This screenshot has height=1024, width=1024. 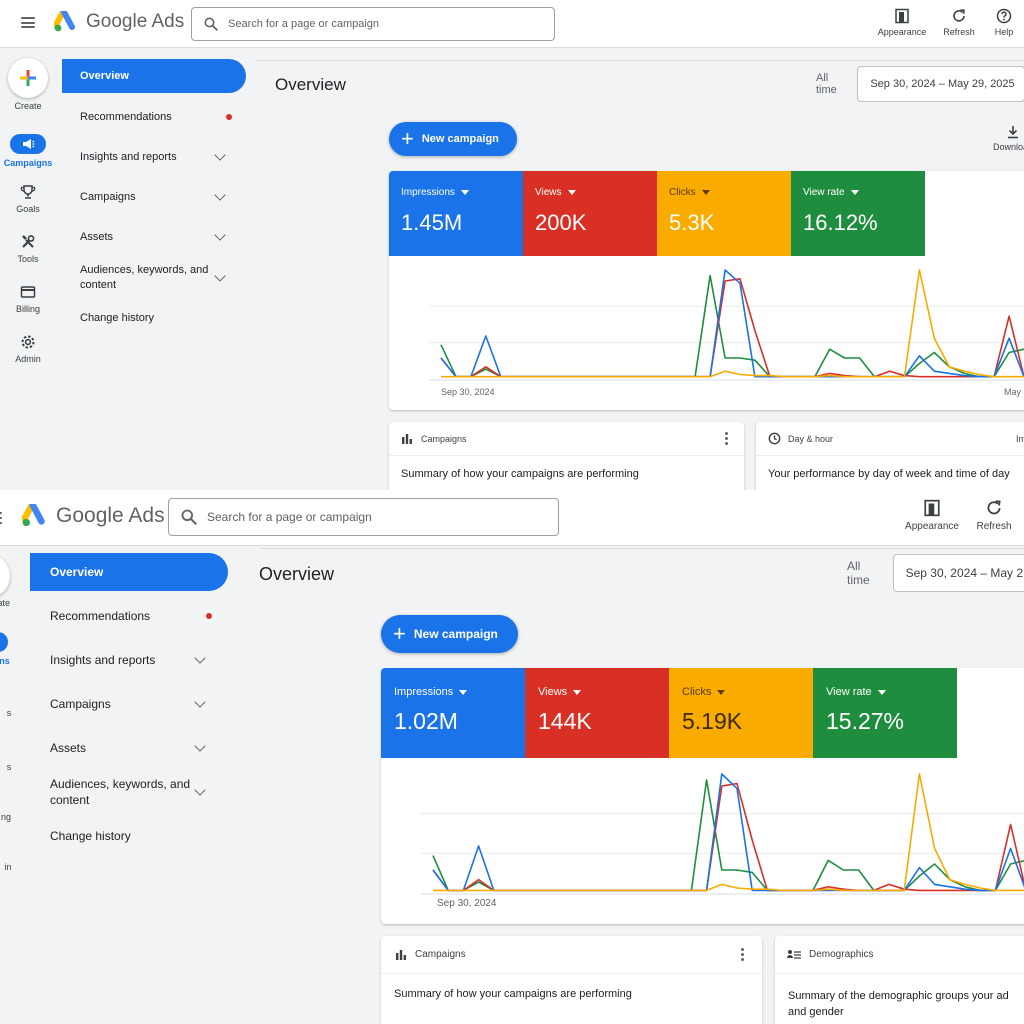 I want to click on nav-audiences-label: Audiences, keywords, and content, so click(x=144, y=277).